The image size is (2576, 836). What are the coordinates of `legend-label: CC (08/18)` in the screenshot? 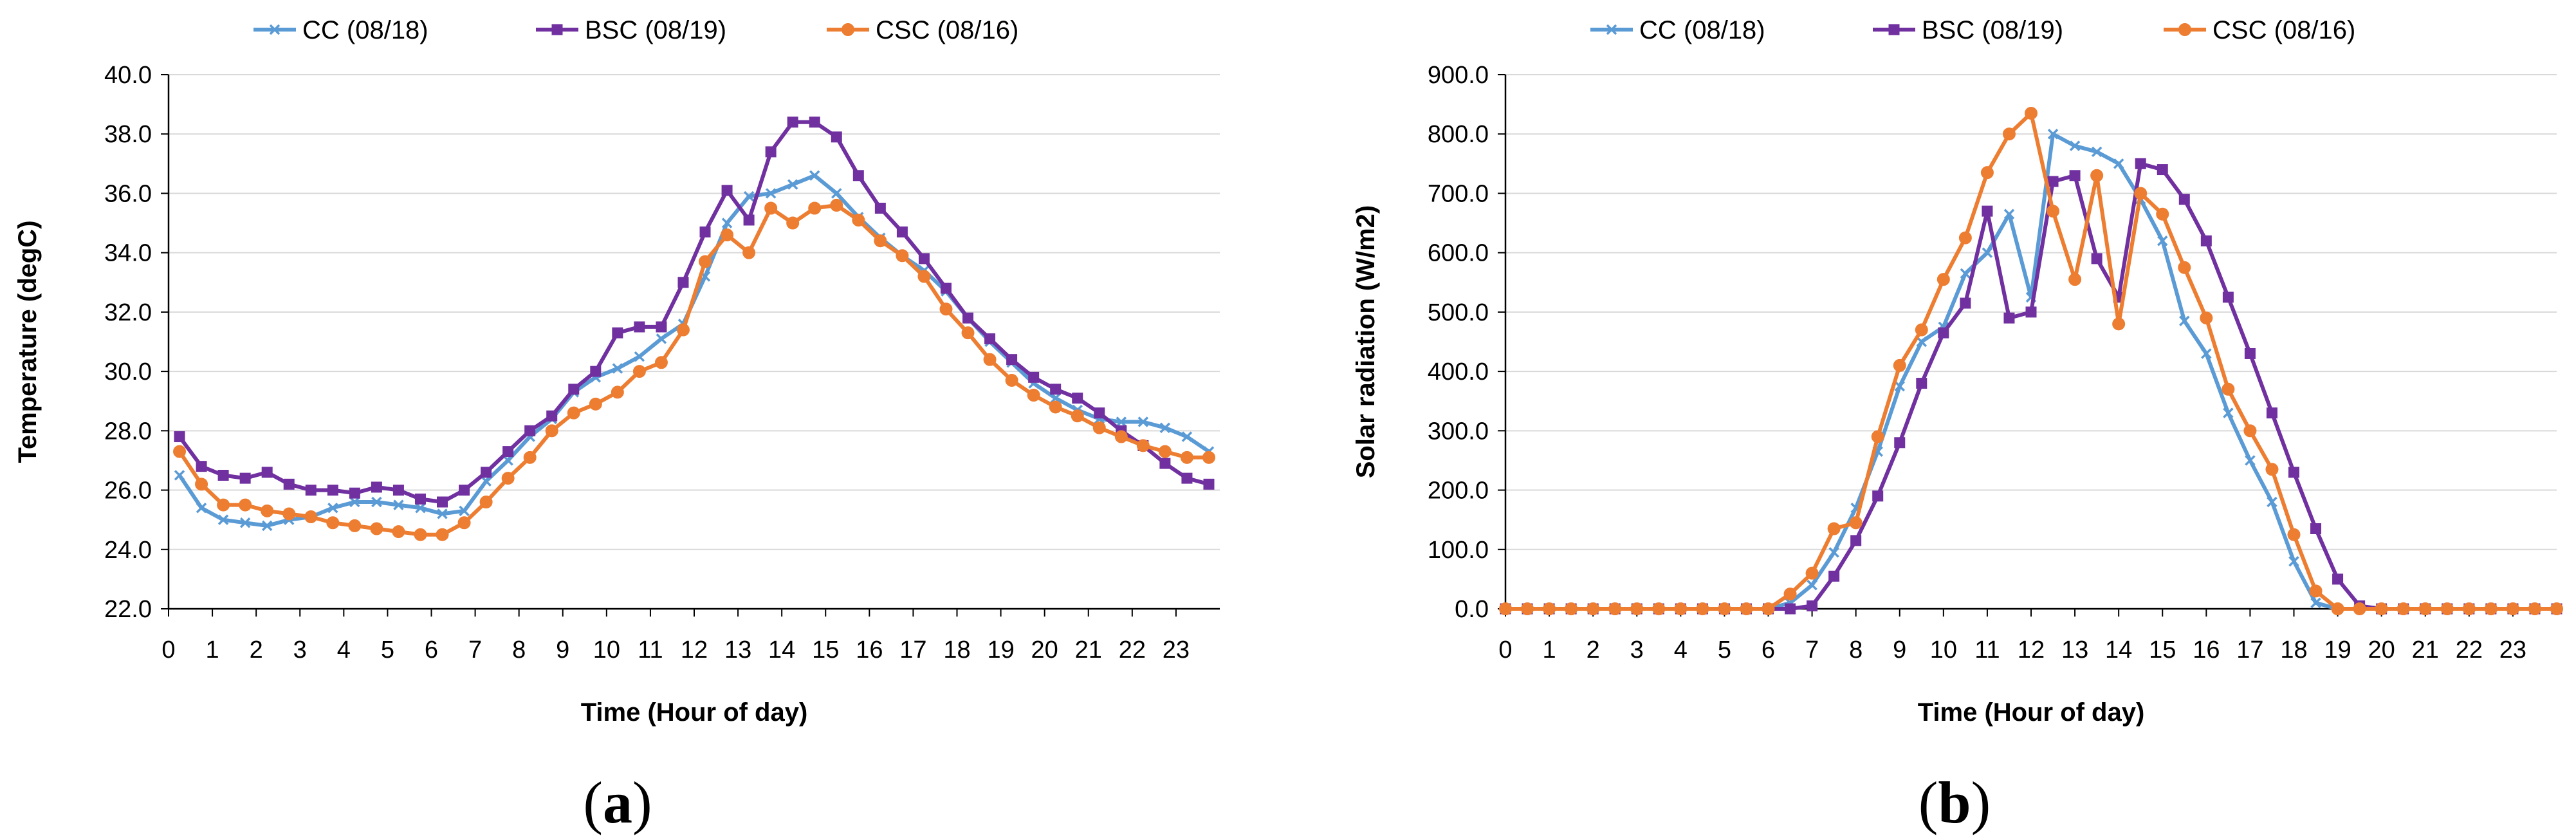 It's located at (1702, 30).